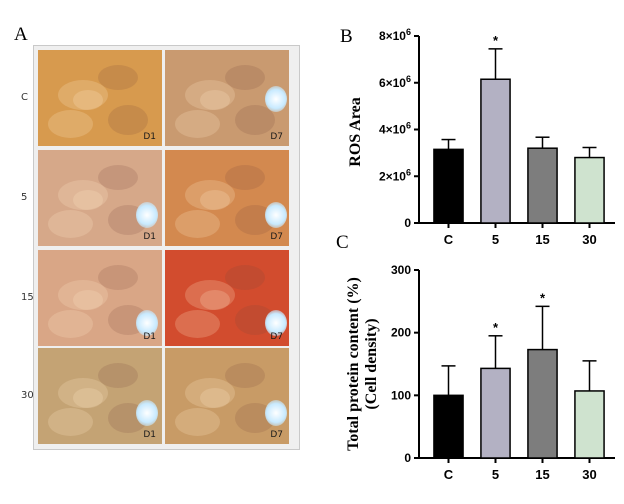  I want to click on y-tick-label: 4×10⁶, so click(395, 129).